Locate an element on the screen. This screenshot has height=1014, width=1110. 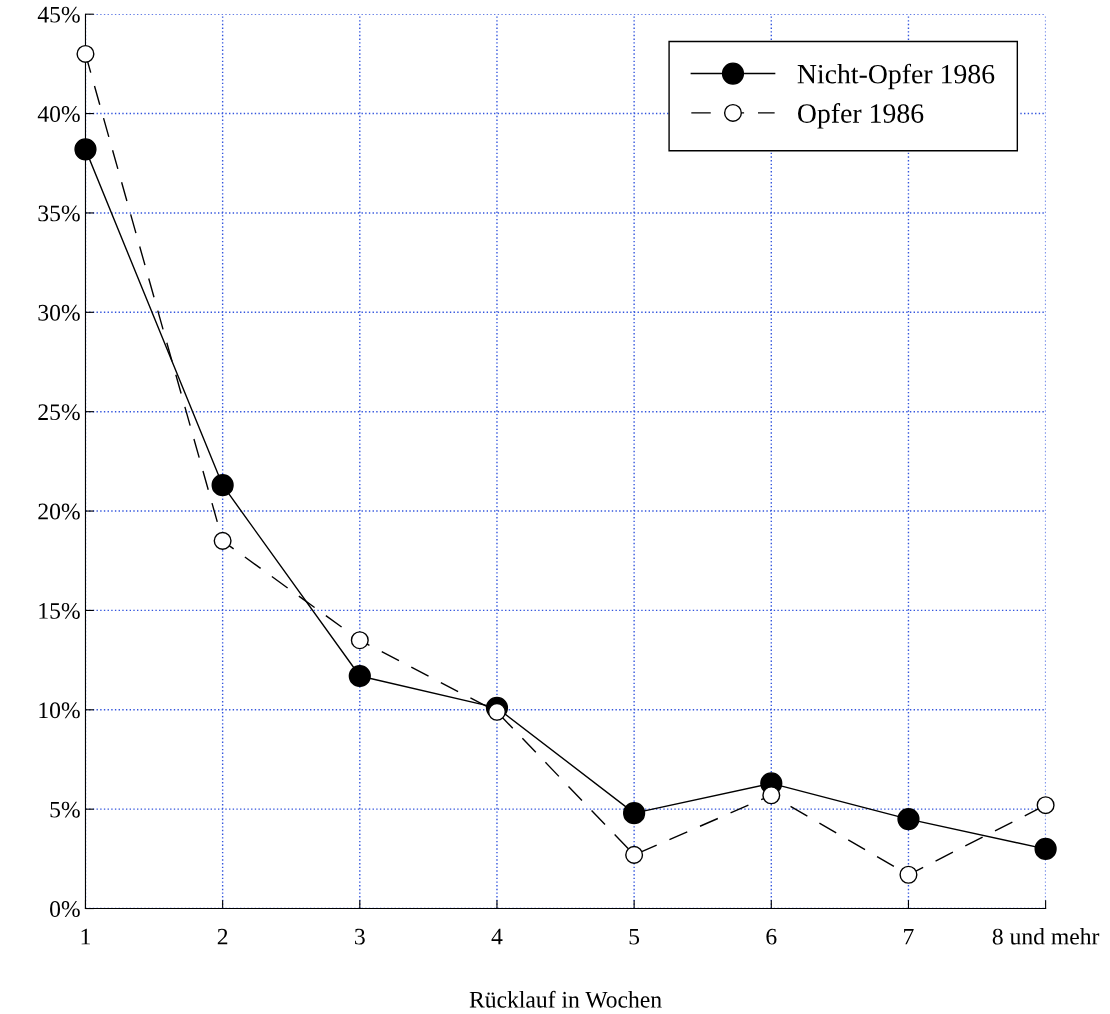
x-tick-label: 4 is located at coordinates (497, 936).